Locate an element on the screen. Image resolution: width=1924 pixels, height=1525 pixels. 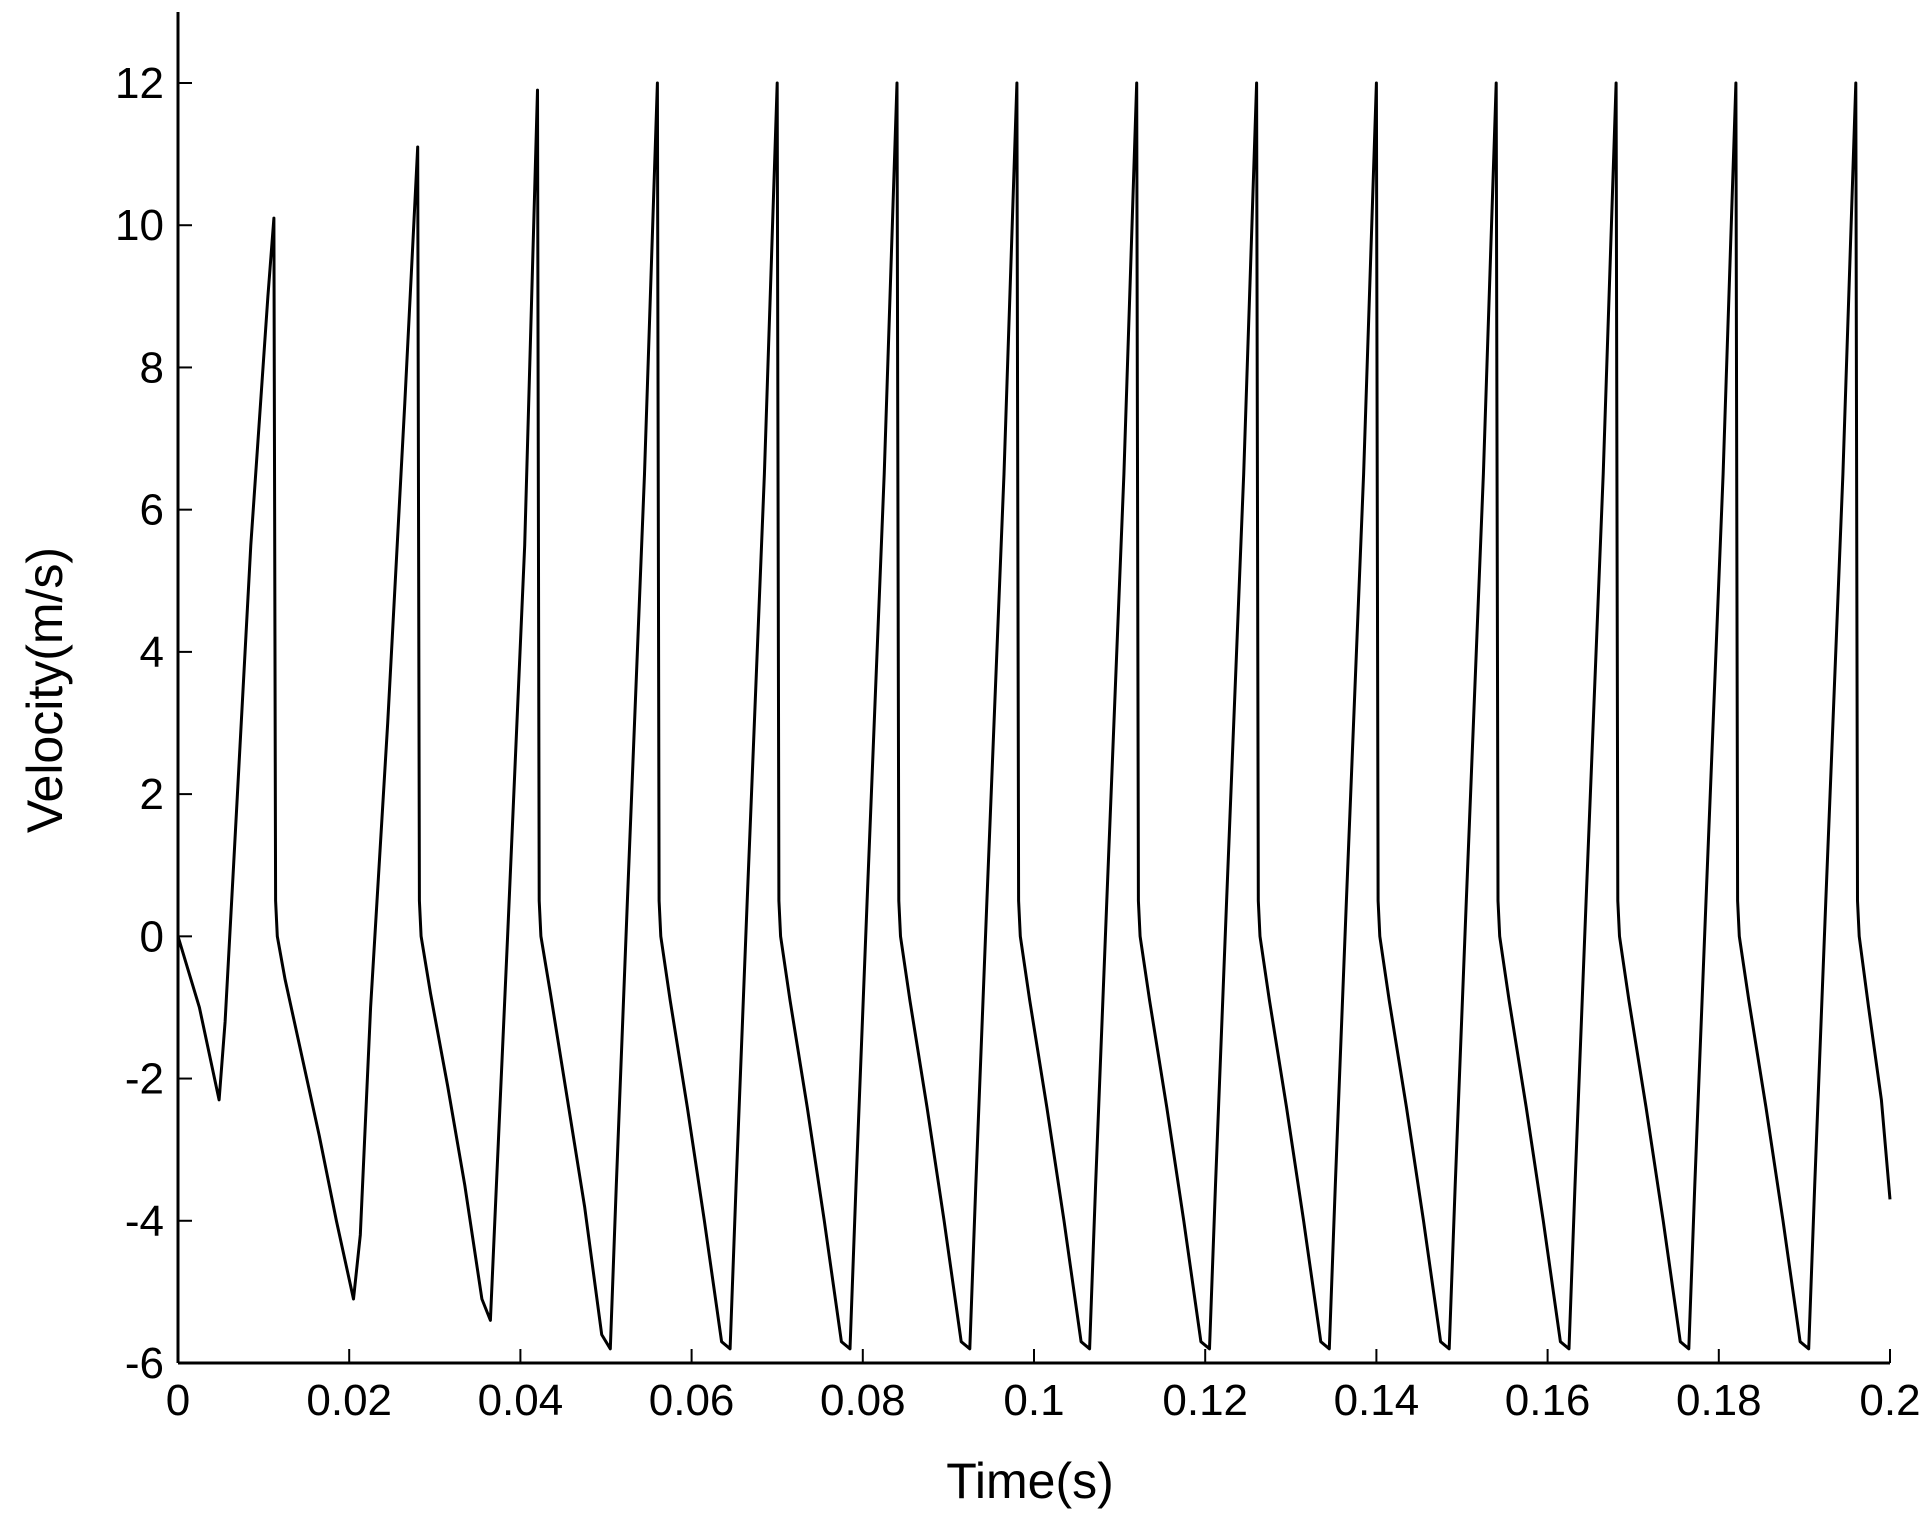
y-tick-label: 12 is located at coordinates (139, 83).